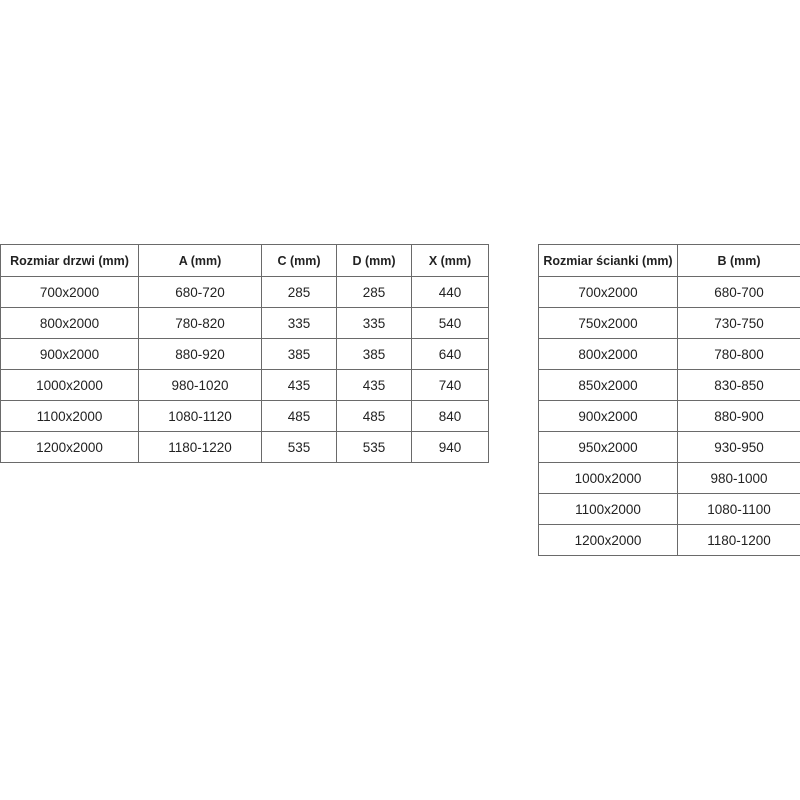 This screenshot has width=800, height=800. Describe the element at coordinates (200, 323) in the screenshot. I see `table-cell: 780-820` at that location.